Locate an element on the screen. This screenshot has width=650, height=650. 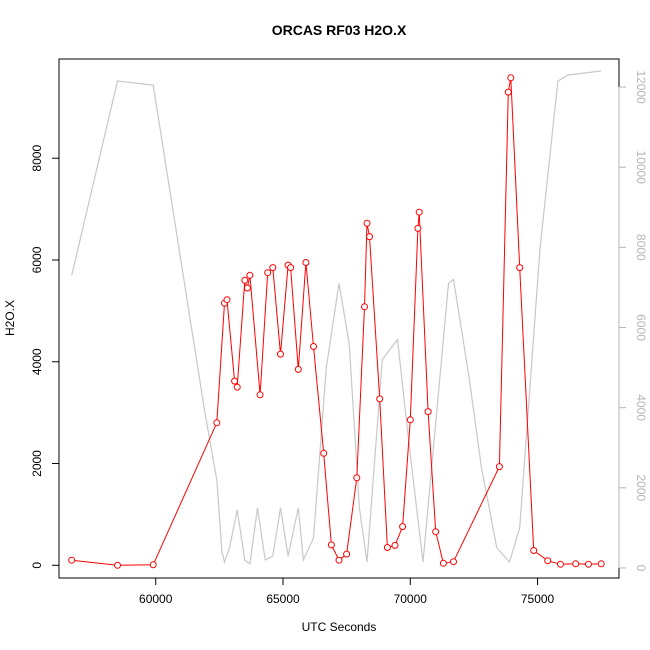
x-tick-label: 70000 is located at coordinates (411, 599).